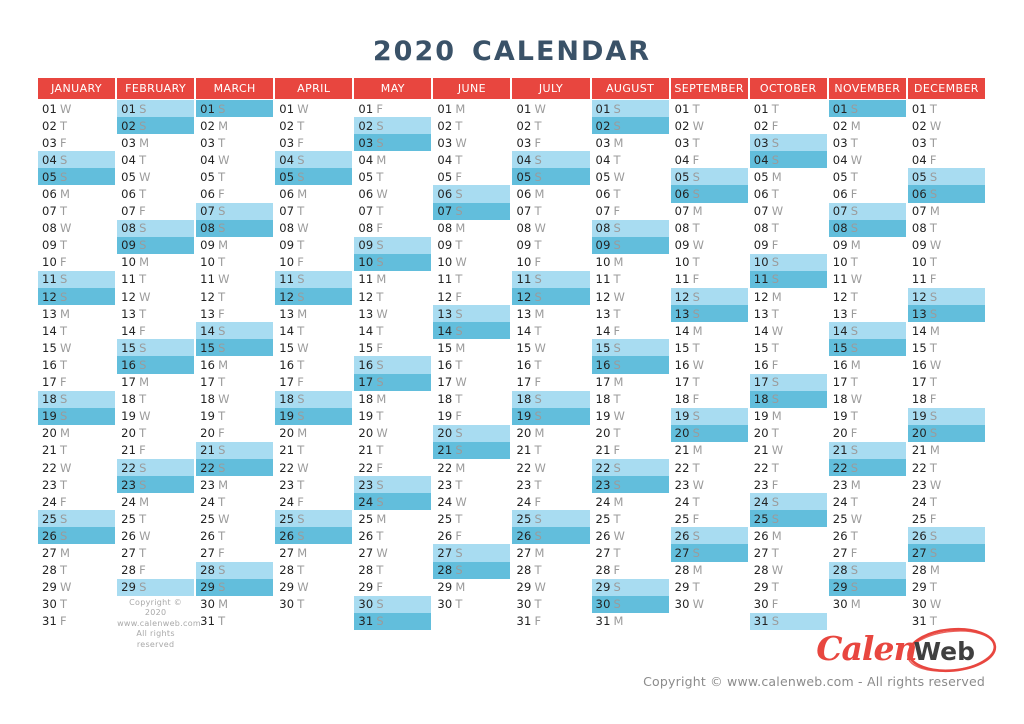 The width and height of the screenshot is (1024, 724). Describe the element at coordinates (550, 108) in the screenshot. I see `day-cell: 01 W` at that location.